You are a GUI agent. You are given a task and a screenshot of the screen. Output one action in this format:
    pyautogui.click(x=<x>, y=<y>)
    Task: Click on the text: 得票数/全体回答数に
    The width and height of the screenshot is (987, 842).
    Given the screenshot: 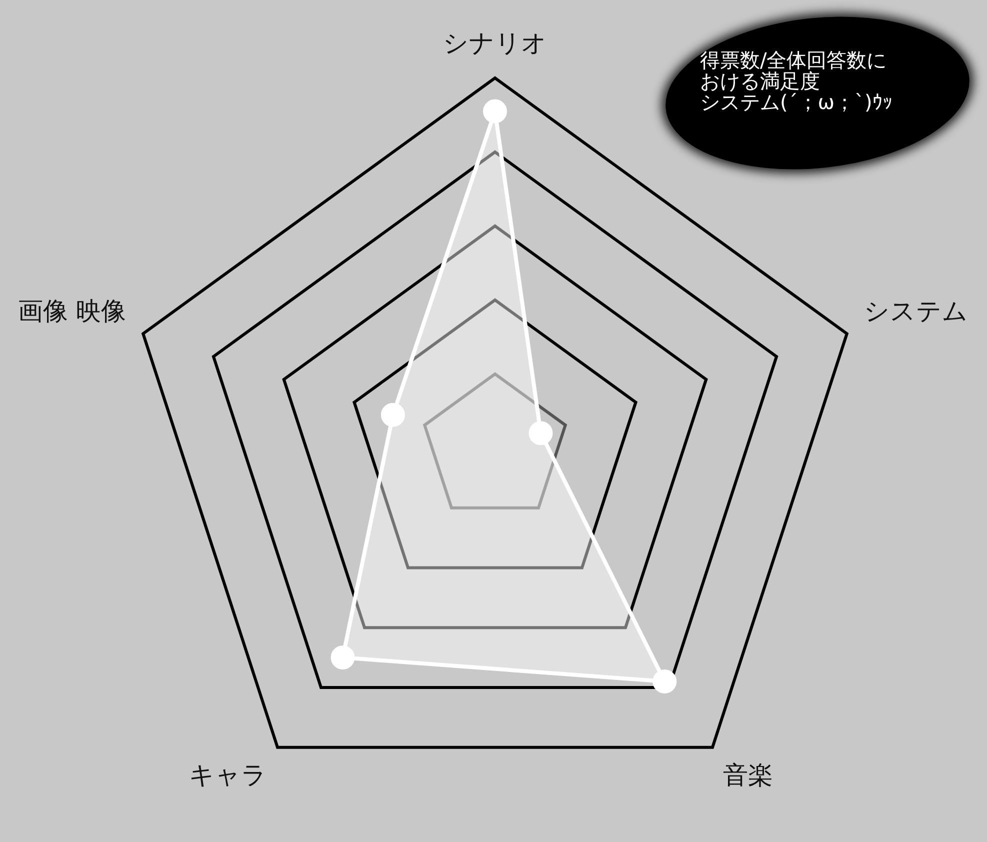 What is the action you would take?
    pyautogui.click(x=794, y=60)
    